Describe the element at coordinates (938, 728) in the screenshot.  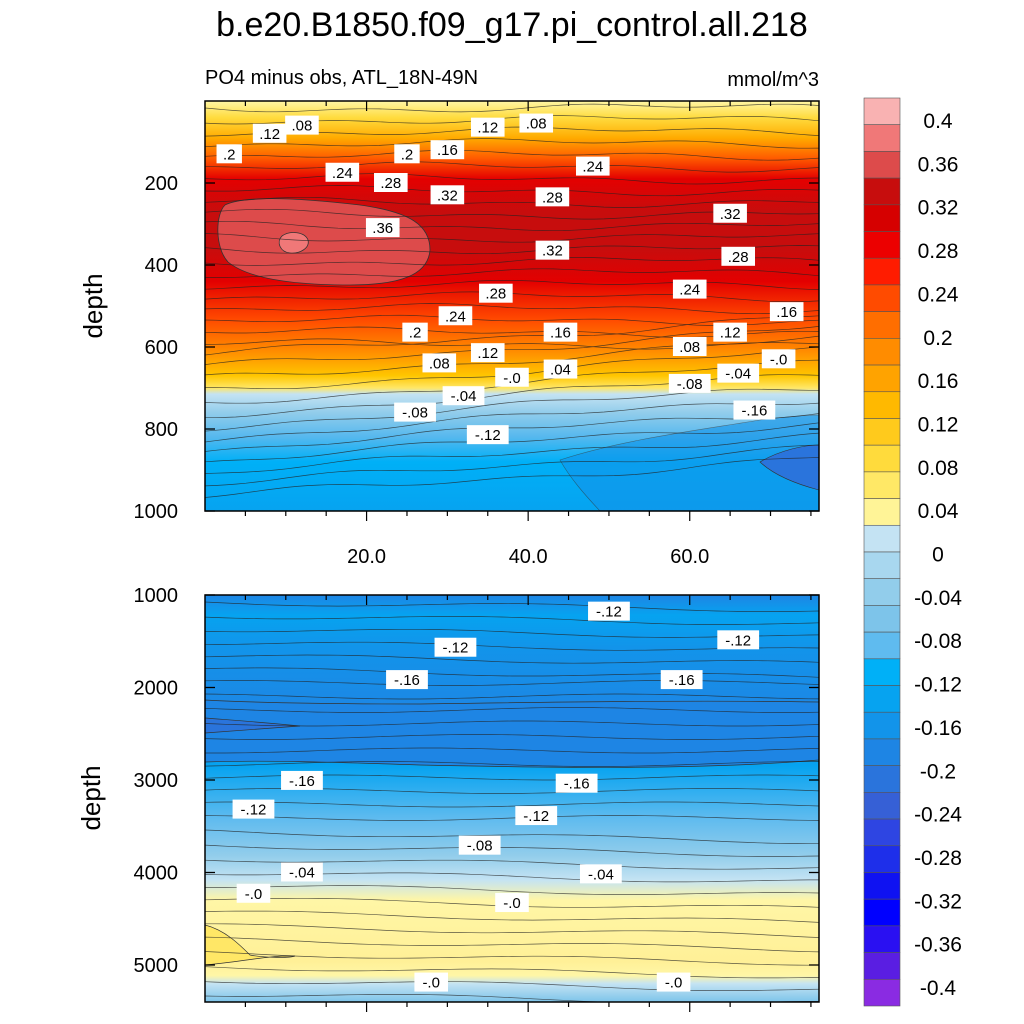
I see `colorbar-label: -0.16` at that location.